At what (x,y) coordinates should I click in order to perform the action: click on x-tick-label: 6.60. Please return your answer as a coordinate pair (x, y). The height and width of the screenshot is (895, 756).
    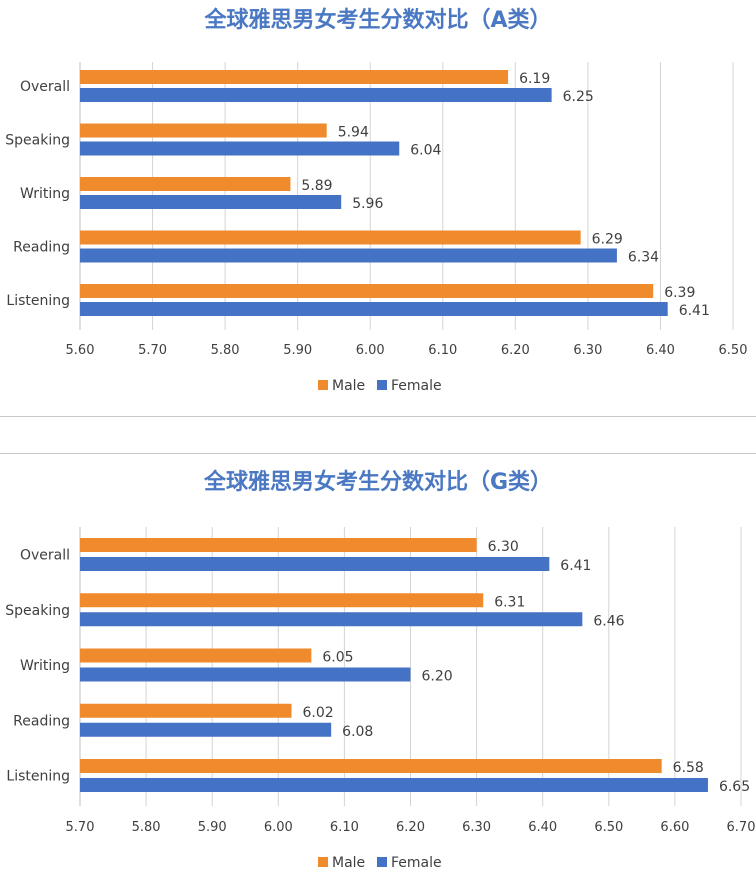
    Looking at the image, I should click on (674, 827).